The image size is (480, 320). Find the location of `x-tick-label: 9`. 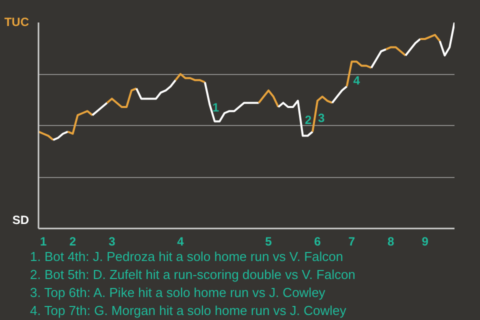

x-tick-label: 9 is located at coordinates (425, 241).